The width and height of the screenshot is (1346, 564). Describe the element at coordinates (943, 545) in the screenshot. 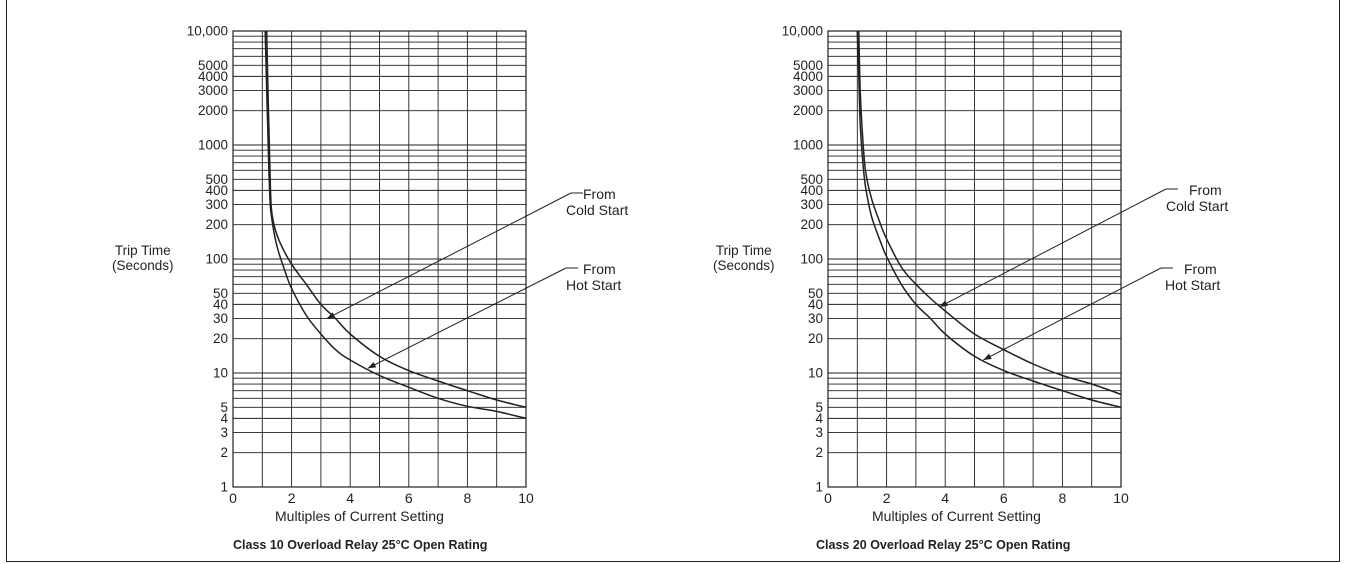

I see `chart-caption: Class 20 Overload Relay 25°C Open Rating` at that location.